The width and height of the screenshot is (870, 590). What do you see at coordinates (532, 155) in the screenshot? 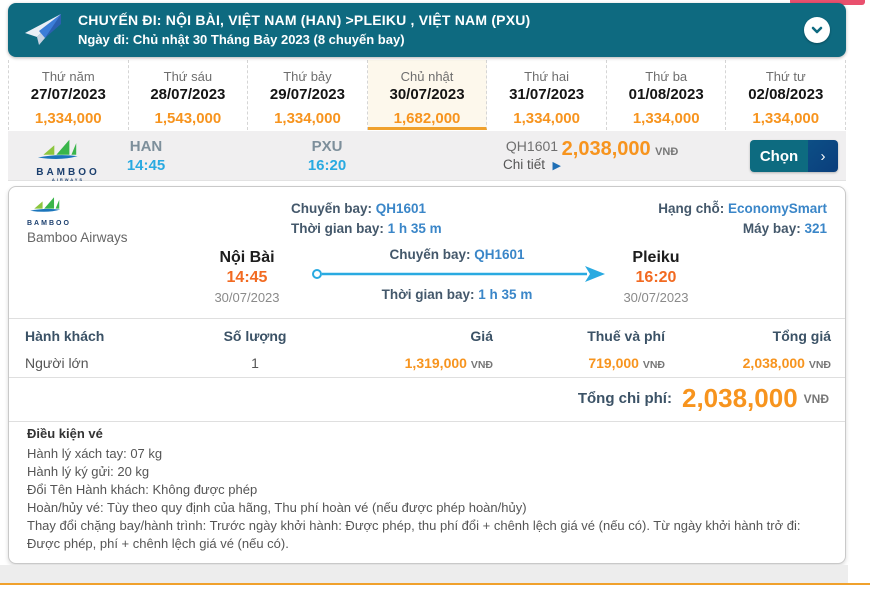
I see `flight-number-column: QH1601 Chi tiết ▶` at bounding box center [532, 155].